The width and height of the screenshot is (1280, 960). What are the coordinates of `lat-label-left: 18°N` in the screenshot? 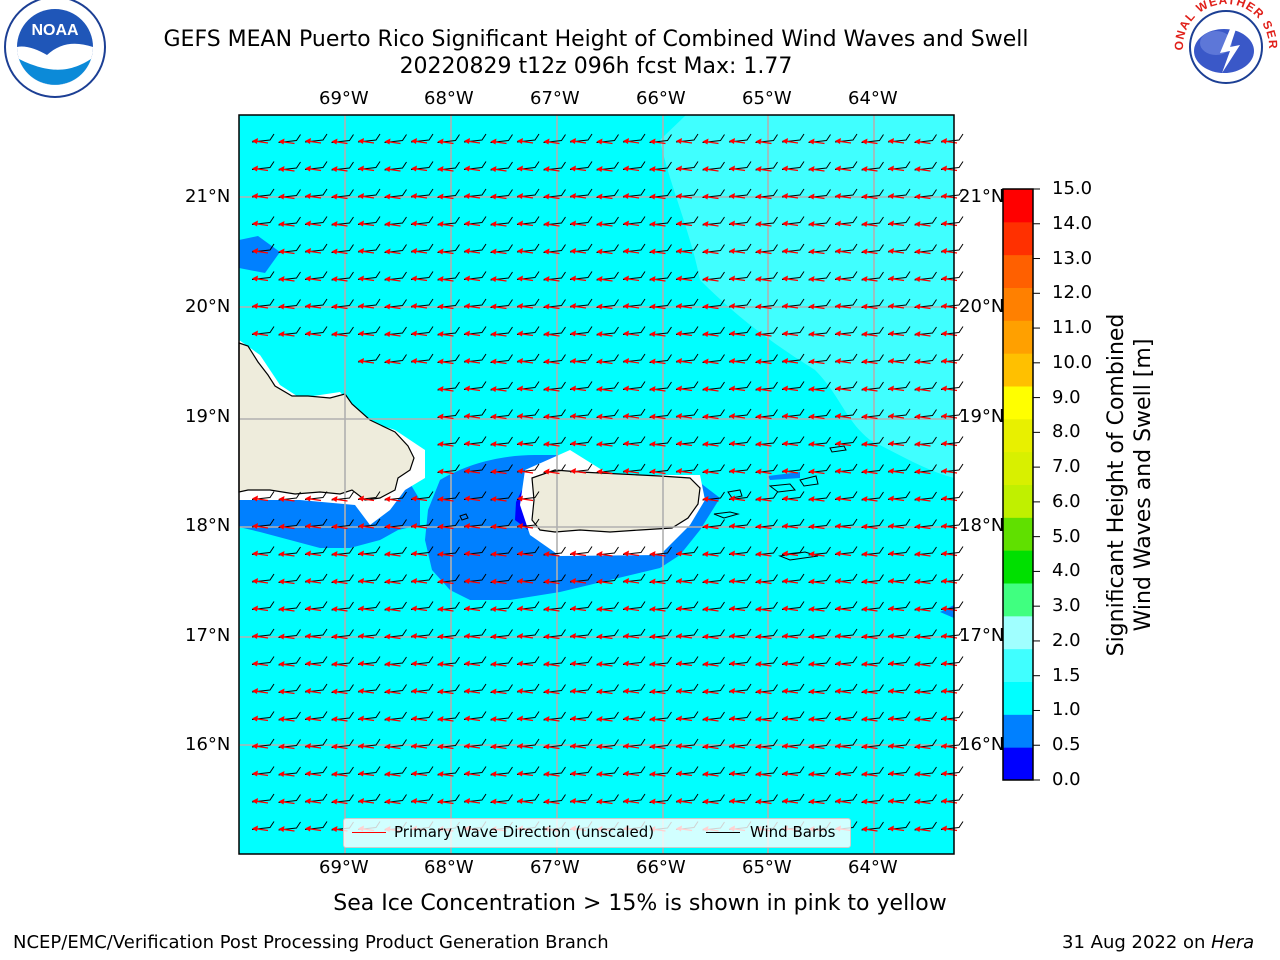 It's located at (208, 525).